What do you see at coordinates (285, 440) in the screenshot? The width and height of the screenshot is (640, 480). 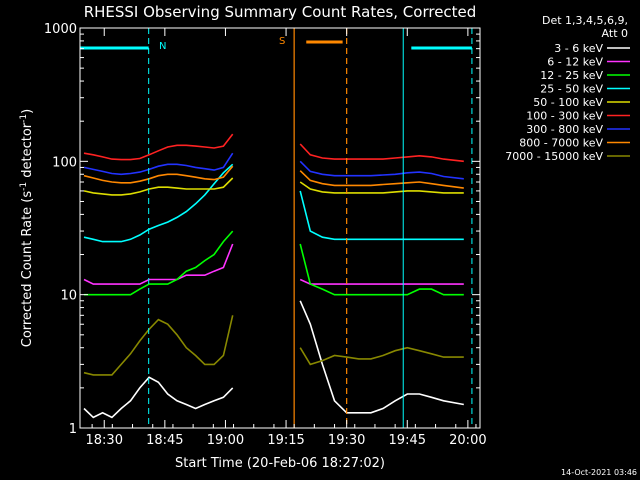 I see `x-tick-label-3: 19:15` at bounding box center [285, 440].